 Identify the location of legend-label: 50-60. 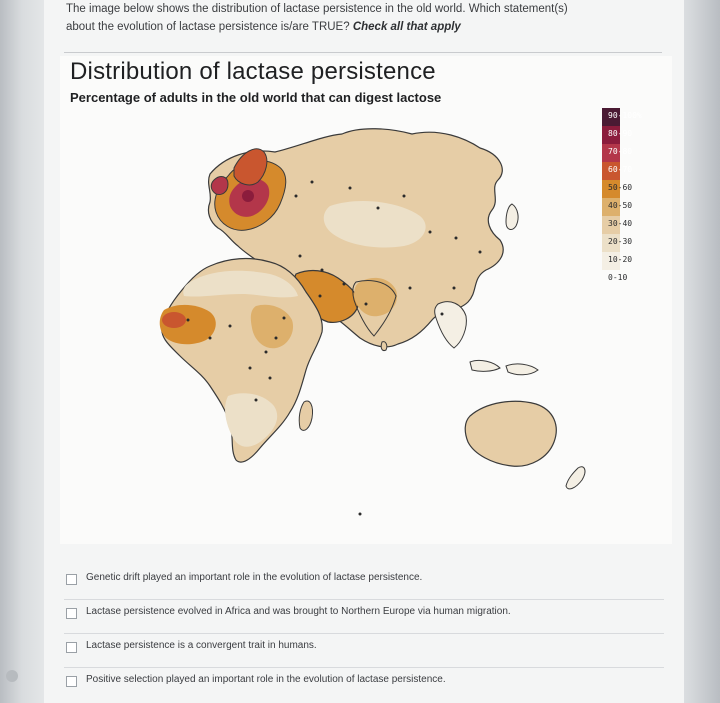
(620, 187).